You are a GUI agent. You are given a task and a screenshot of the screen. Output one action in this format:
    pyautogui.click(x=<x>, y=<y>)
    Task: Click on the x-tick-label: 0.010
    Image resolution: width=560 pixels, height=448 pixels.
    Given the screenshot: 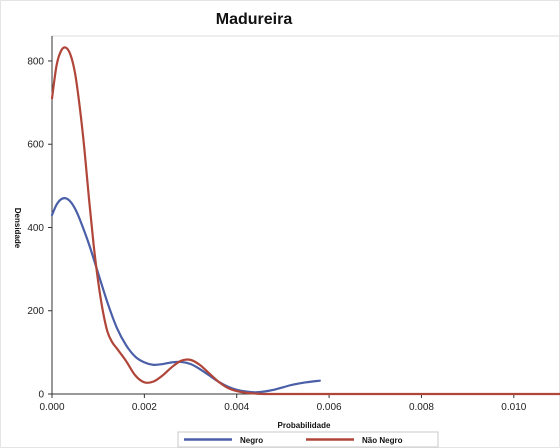 What is the action you would take?
    pyautogui.click(x=513, y=407)
    